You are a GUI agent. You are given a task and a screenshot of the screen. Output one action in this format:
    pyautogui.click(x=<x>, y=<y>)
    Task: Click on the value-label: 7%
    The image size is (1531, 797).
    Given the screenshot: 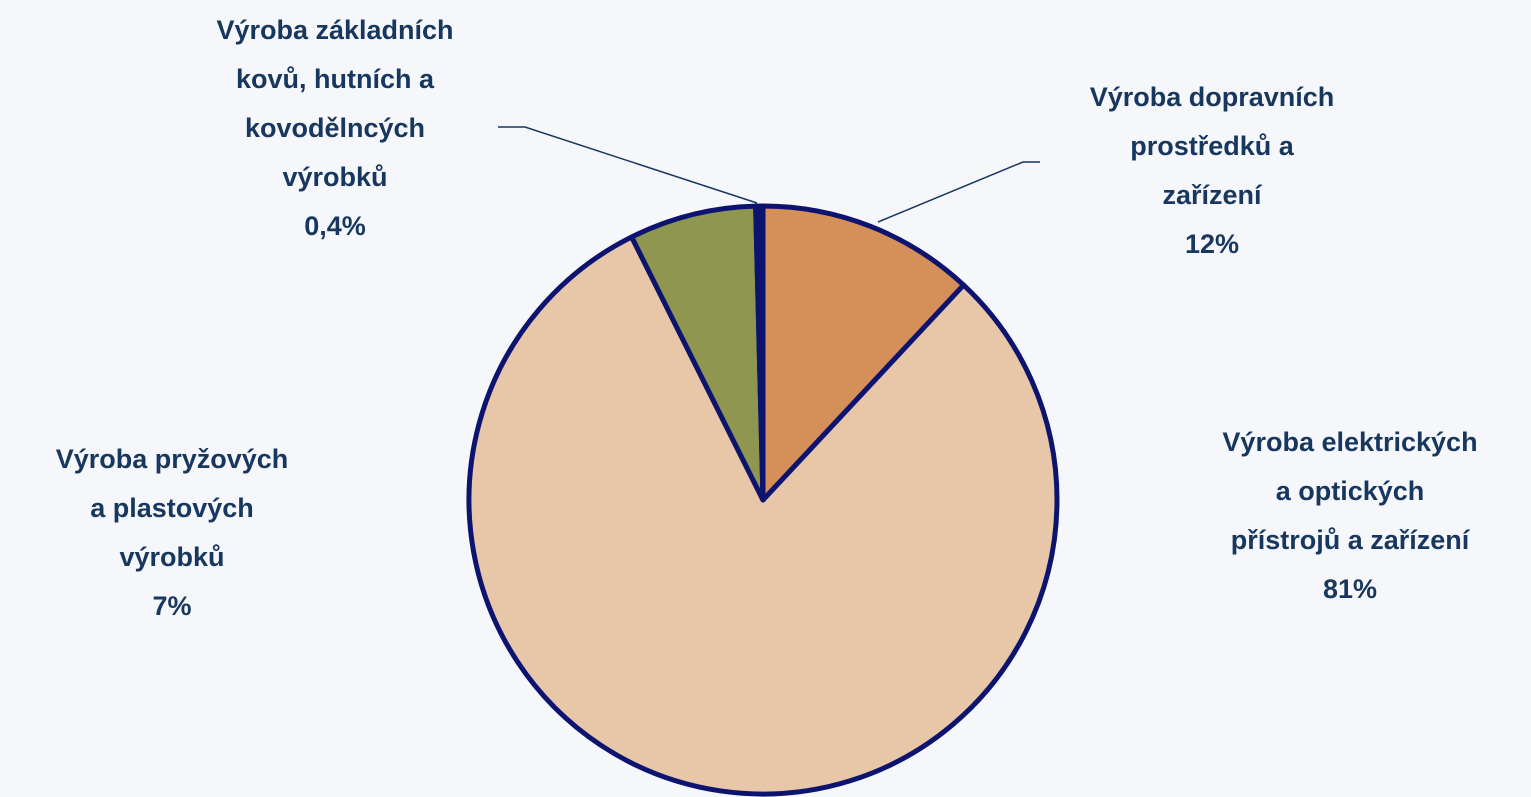 What is the action you would take?
    pyautogui.click(x=172, y=606)
    